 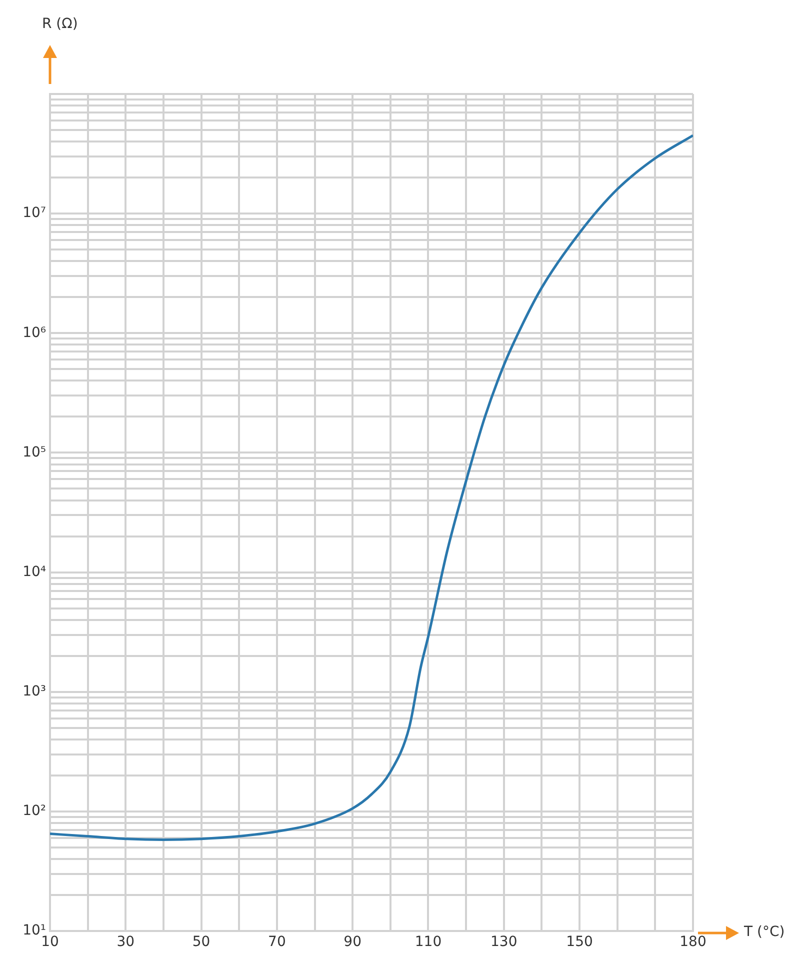 What do you see at coordinates (34, 692) in the screenshot?
I see `y-tick-label: 10³` at bounding box center [34, 692].